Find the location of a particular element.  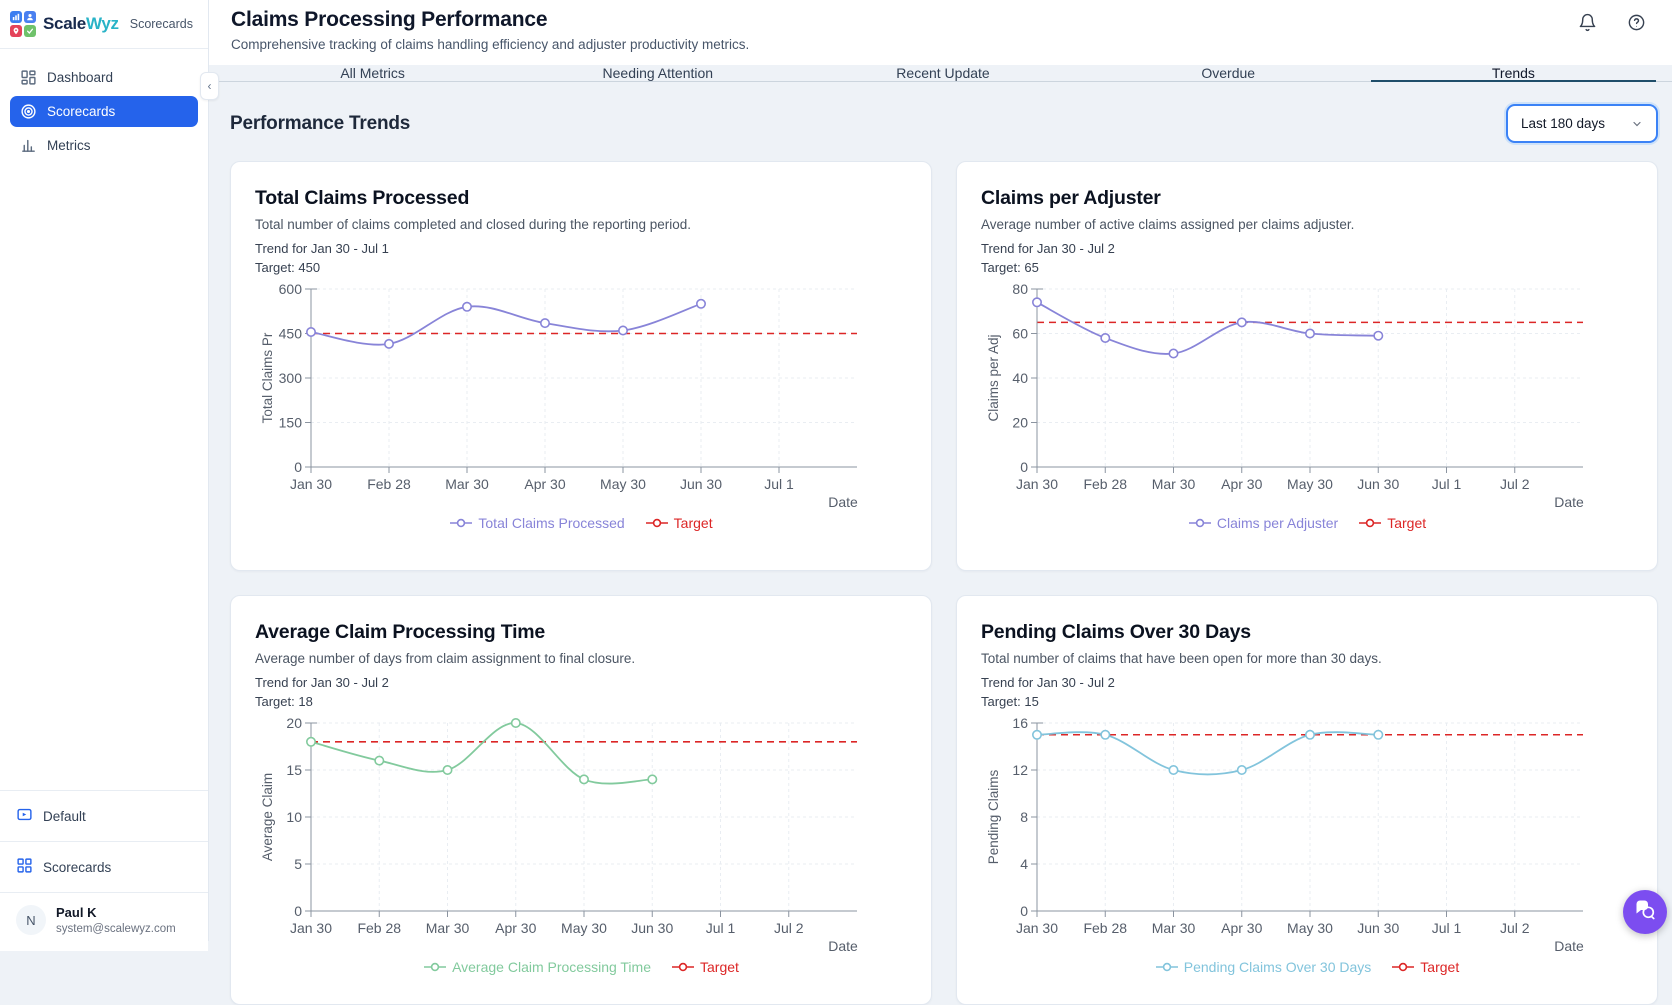

svg-text: 150 is located at coordinates (291, 423).